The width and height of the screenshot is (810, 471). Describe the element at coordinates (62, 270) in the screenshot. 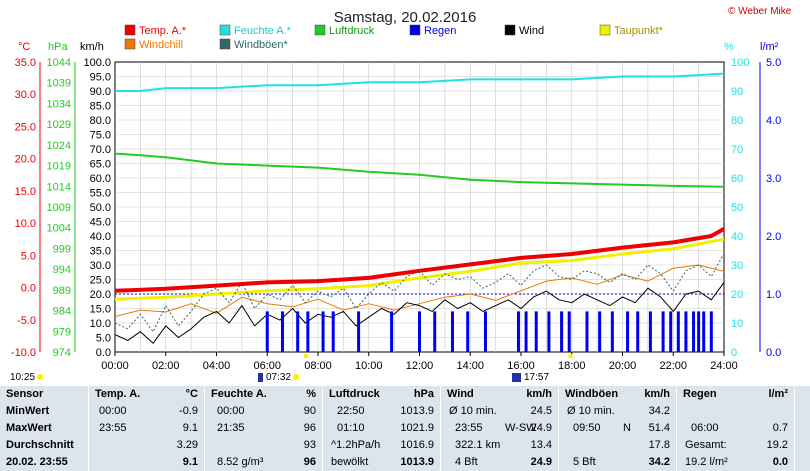

I see `pressure-axis-tick-label: 994` at that location.